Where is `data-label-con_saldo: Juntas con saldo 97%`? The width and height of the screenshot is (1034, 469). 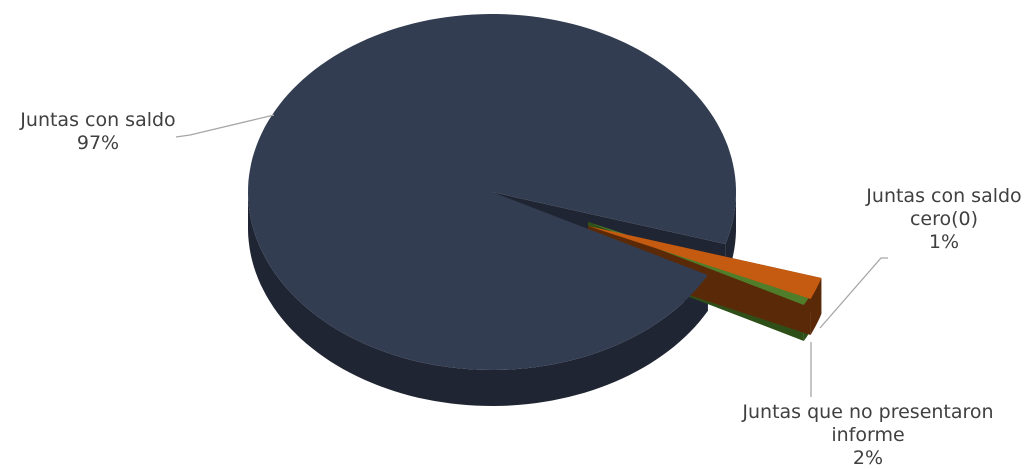 data-label-con_saldo: Juntas con saldo 97% is located at coordinates (97, 131).